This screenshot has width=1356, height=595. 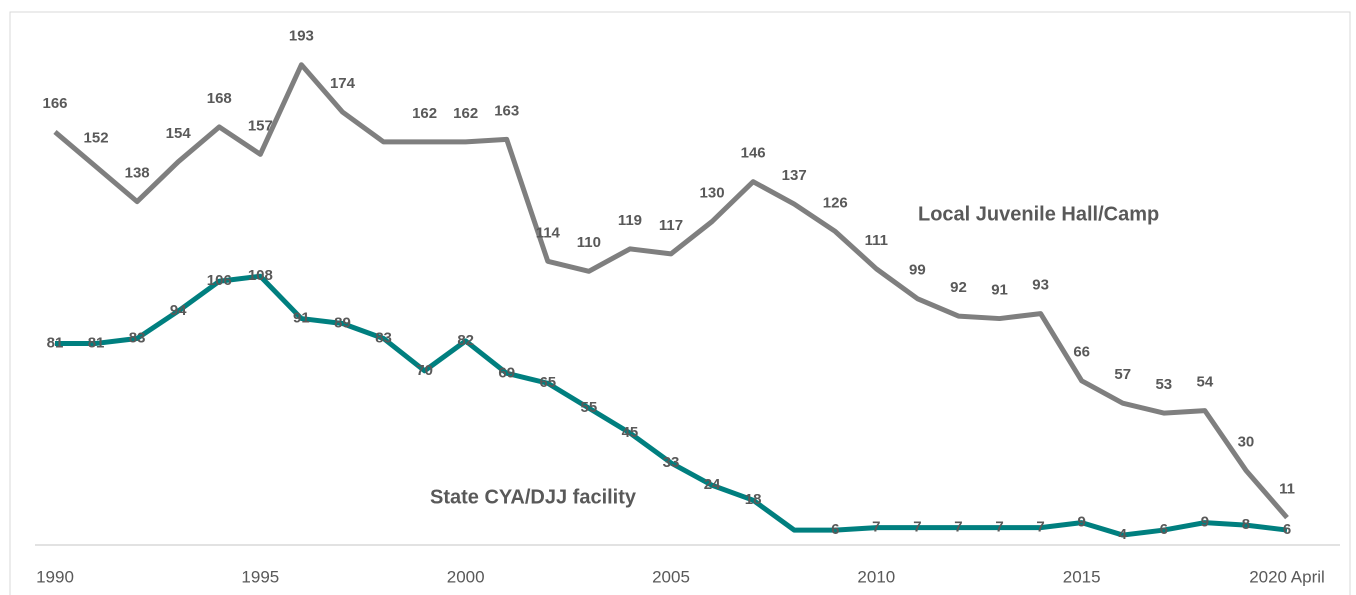 What do you see at coordinates (671, 576) in the screenshot?
I see `x-tick-label: 2005` at bounding box center [671, 576].